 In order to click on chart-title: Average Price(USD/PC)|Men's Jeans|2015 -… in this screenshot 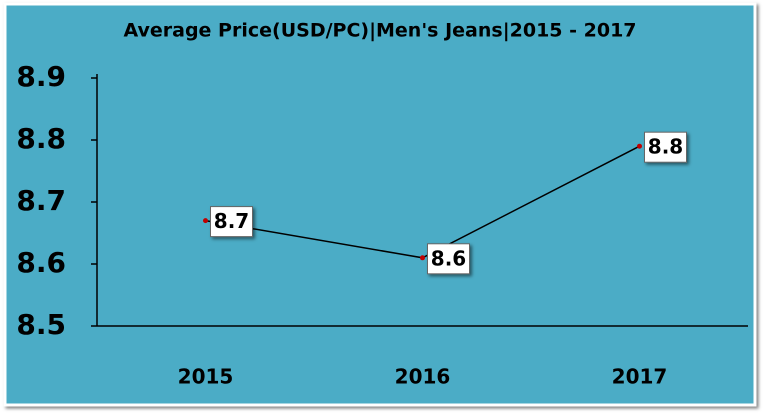, I will do `click(379, 31)`.